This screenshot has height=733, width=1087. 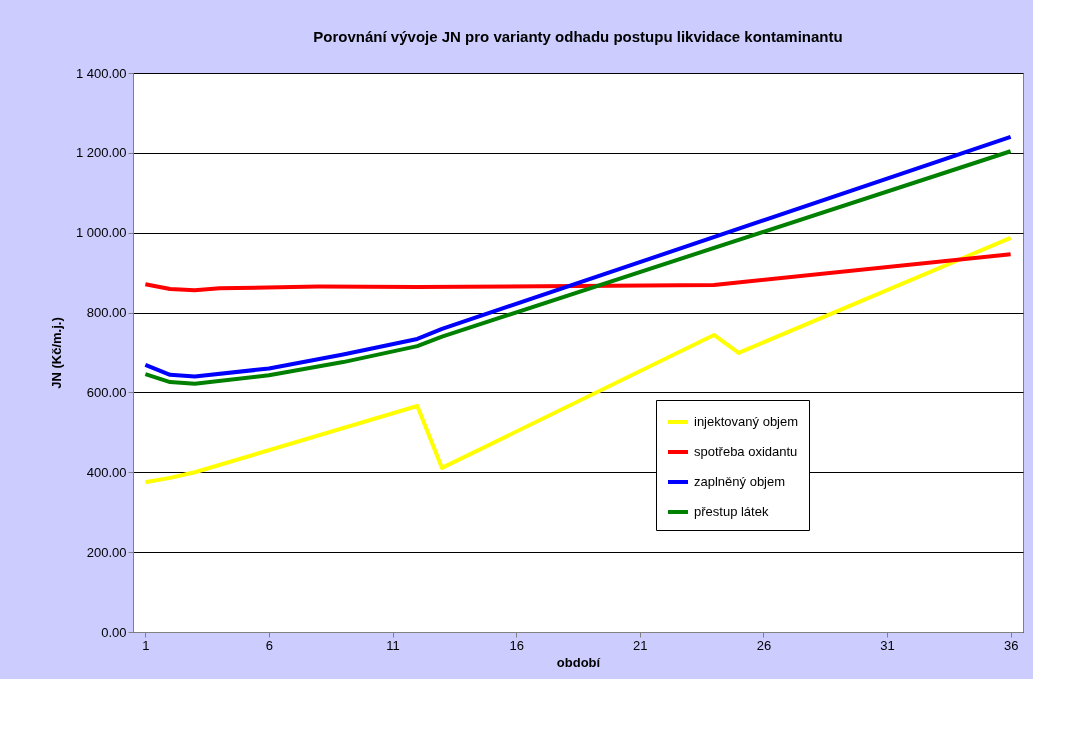 What do you see at coordinates (578, 36) in the screenshot?
I see `chart-title: Porovnání vývoje JN pro varianty odhadu postupu likvidace kontaminantu` at bounding box center [578, 36].